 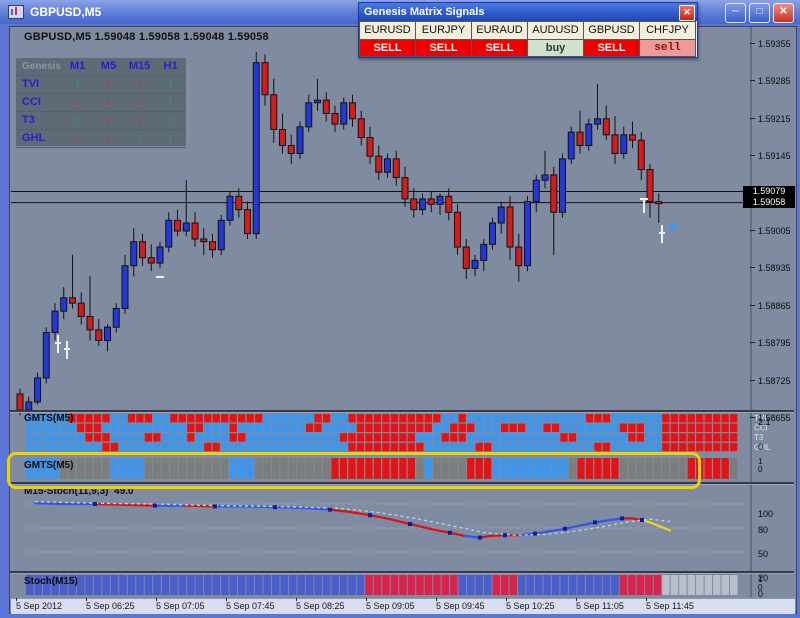 What do you see at coordinates (16, 12) in the screenshot?
I see `chart-window-icon` at bounding box center [16, 12].